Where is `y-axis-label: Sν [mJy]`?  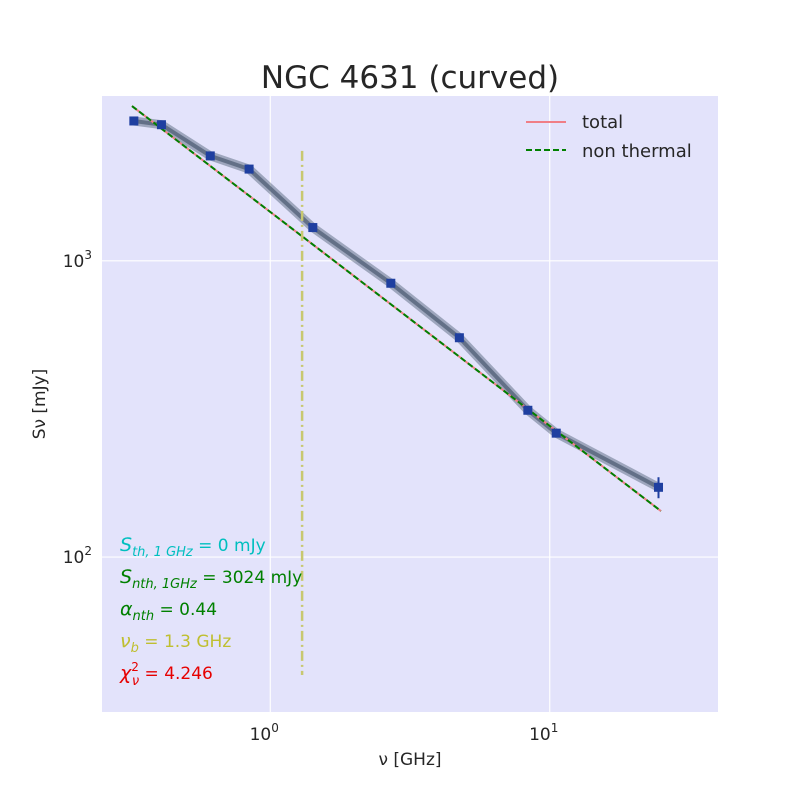 y-axis-label: Sν [mJy] is located at coordinates (40, 404).